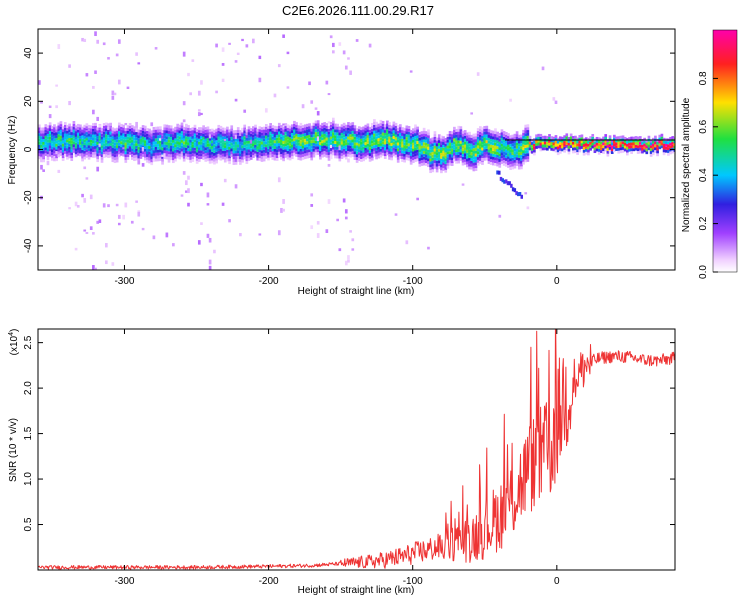 This screenshot has width=750, height=600. I want to click on colorbar-label: Normalized spectral amplitude, so click(686, 164).